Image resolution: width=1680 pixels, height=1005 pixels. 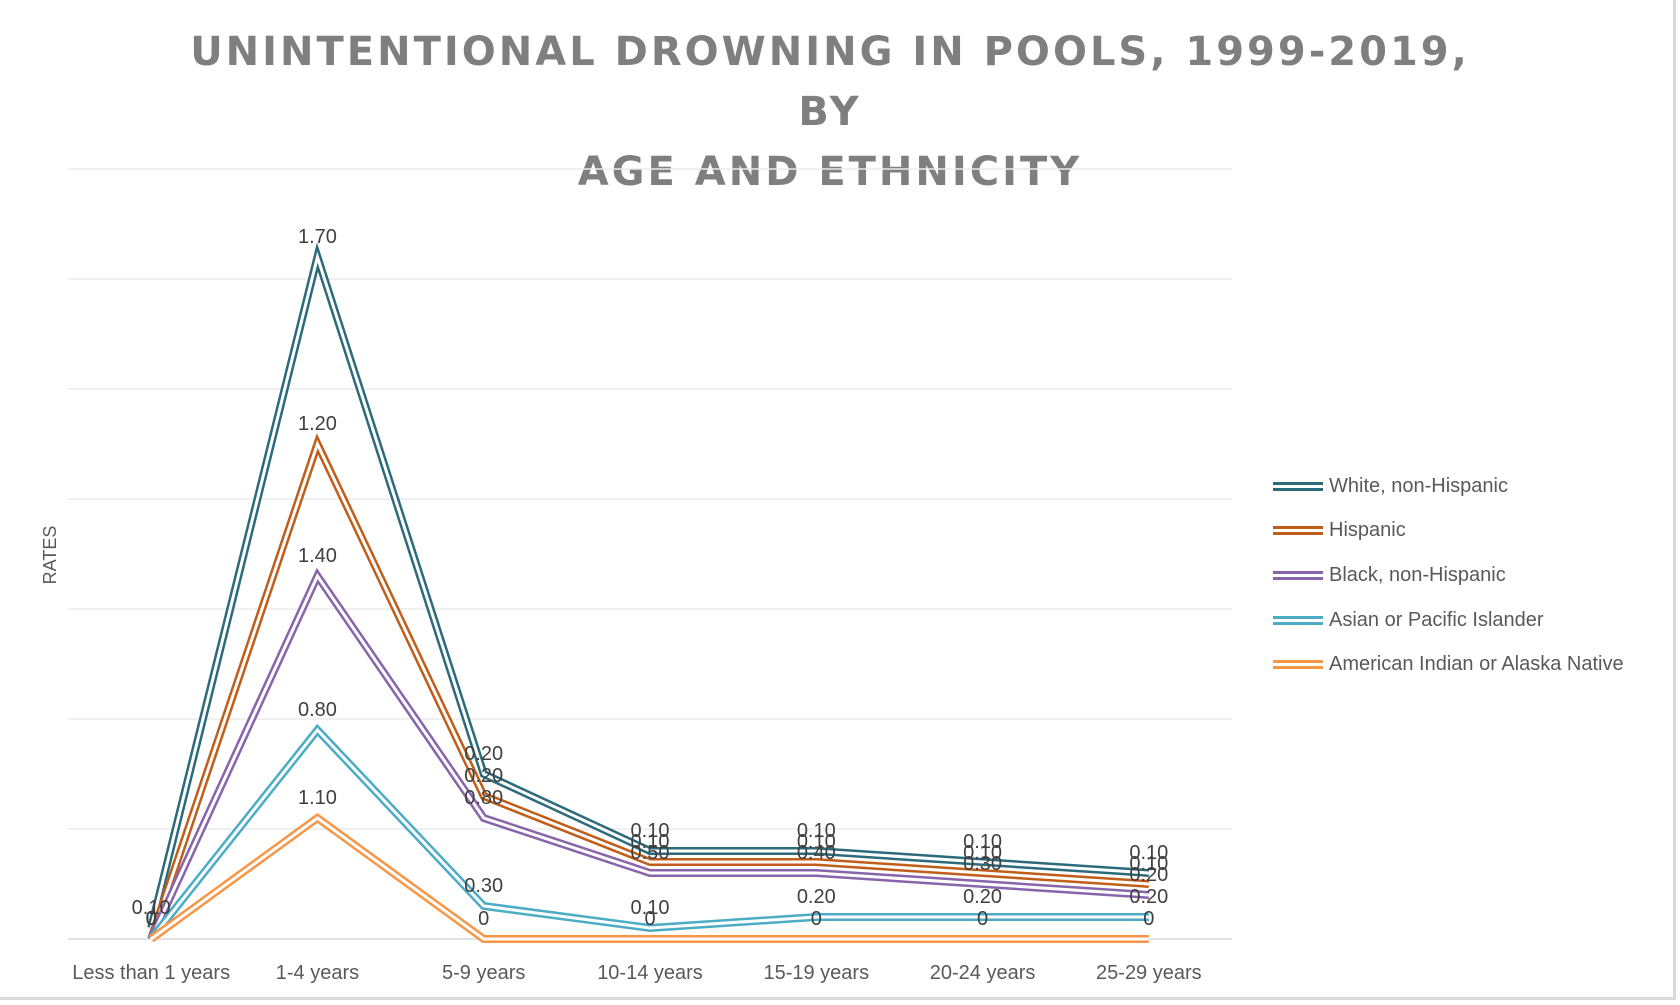 What do you see at coordinates (983, 973) in the screenshot?
I see `x-tick-label: 20-24 years` at bounding box center [983, 973].